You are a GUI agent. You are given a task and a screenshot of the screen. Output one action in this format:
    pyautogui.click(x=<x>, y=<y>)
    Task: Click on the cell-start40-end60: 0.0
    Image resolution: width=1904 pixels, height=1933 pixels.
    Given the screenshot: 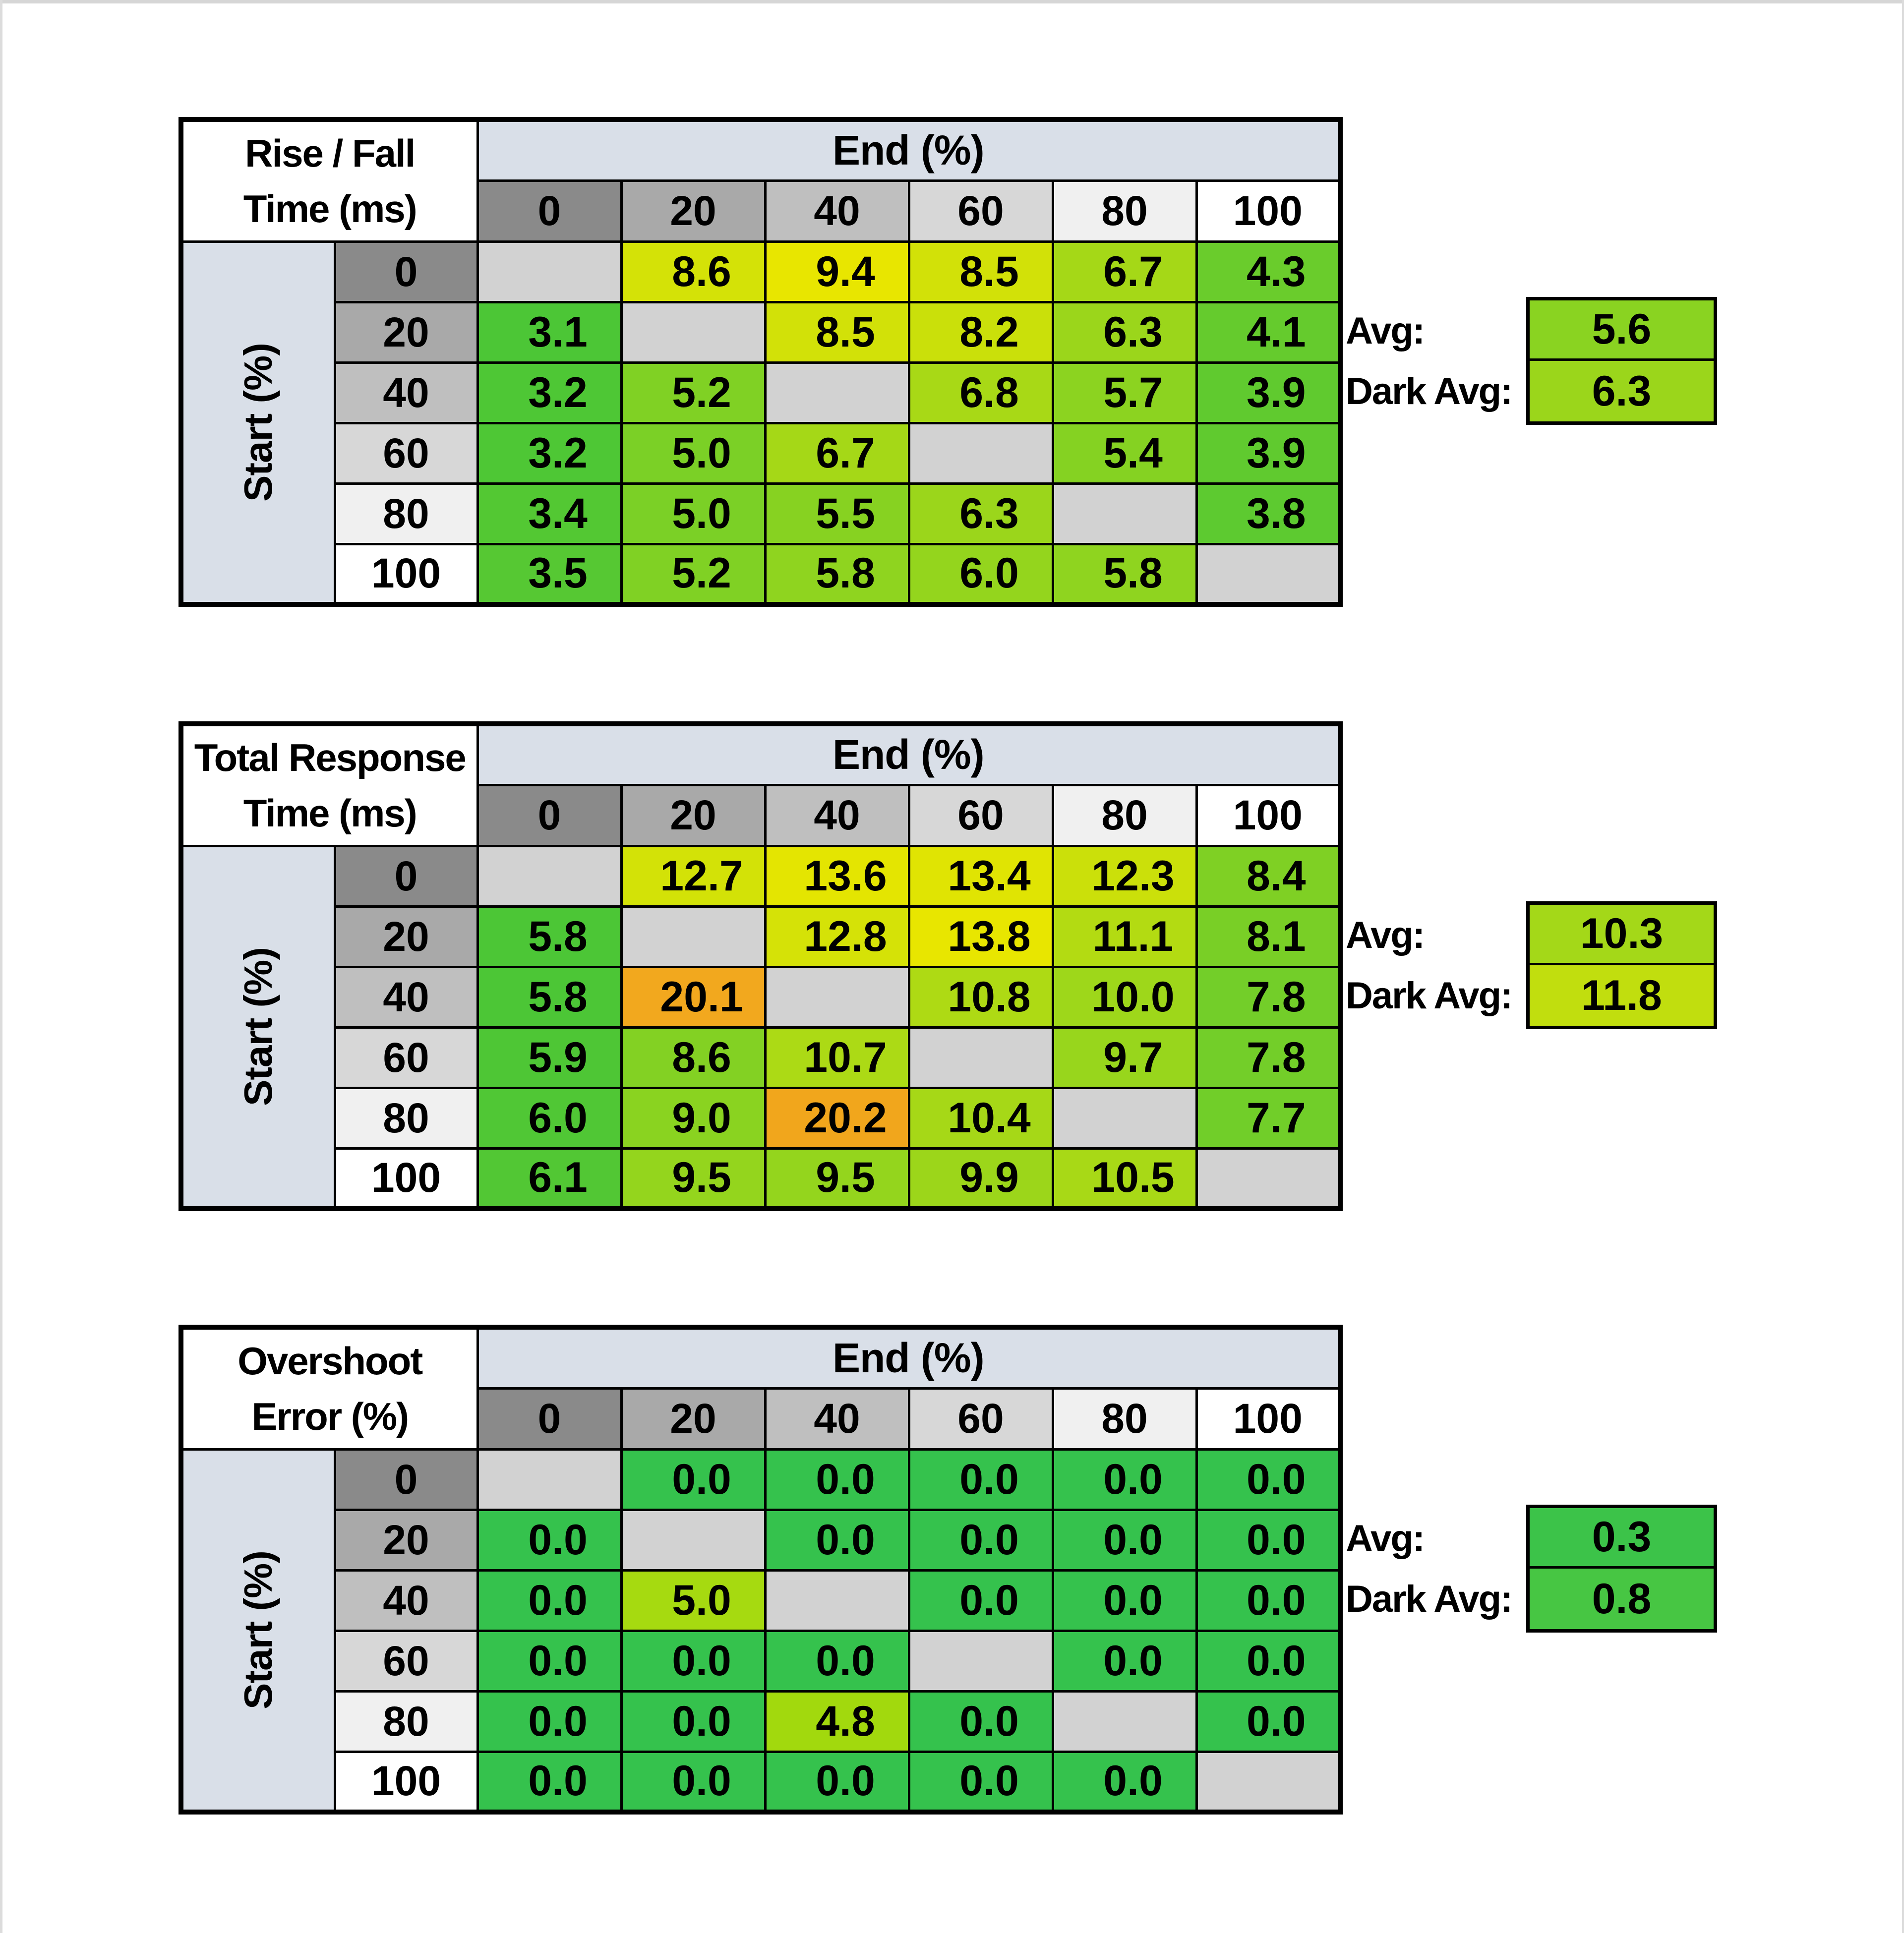 What is the action you would take?
    pyautogui.click(x=980, y=1600)
    